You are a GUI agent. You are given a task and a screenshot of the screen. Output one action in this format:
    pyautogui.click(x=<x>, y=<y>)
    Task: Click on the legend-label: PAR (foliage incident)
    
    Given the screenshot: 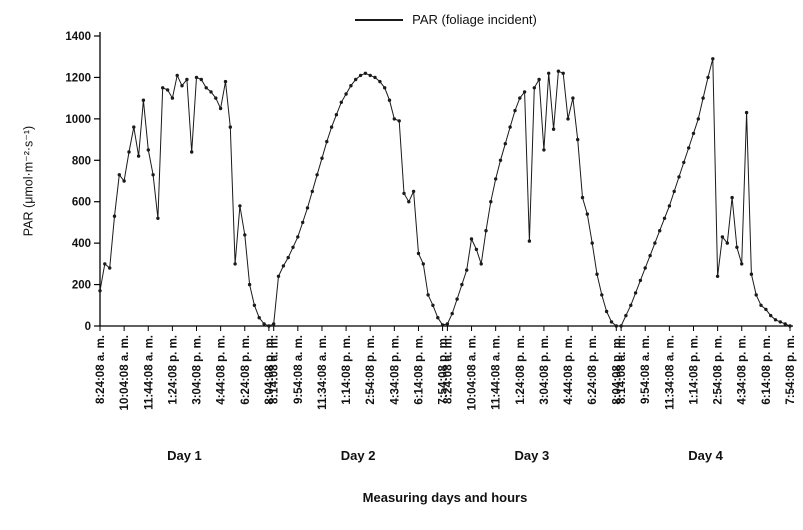 What is the action you would take?
    pyautogui.click(x=474, y=19)
    